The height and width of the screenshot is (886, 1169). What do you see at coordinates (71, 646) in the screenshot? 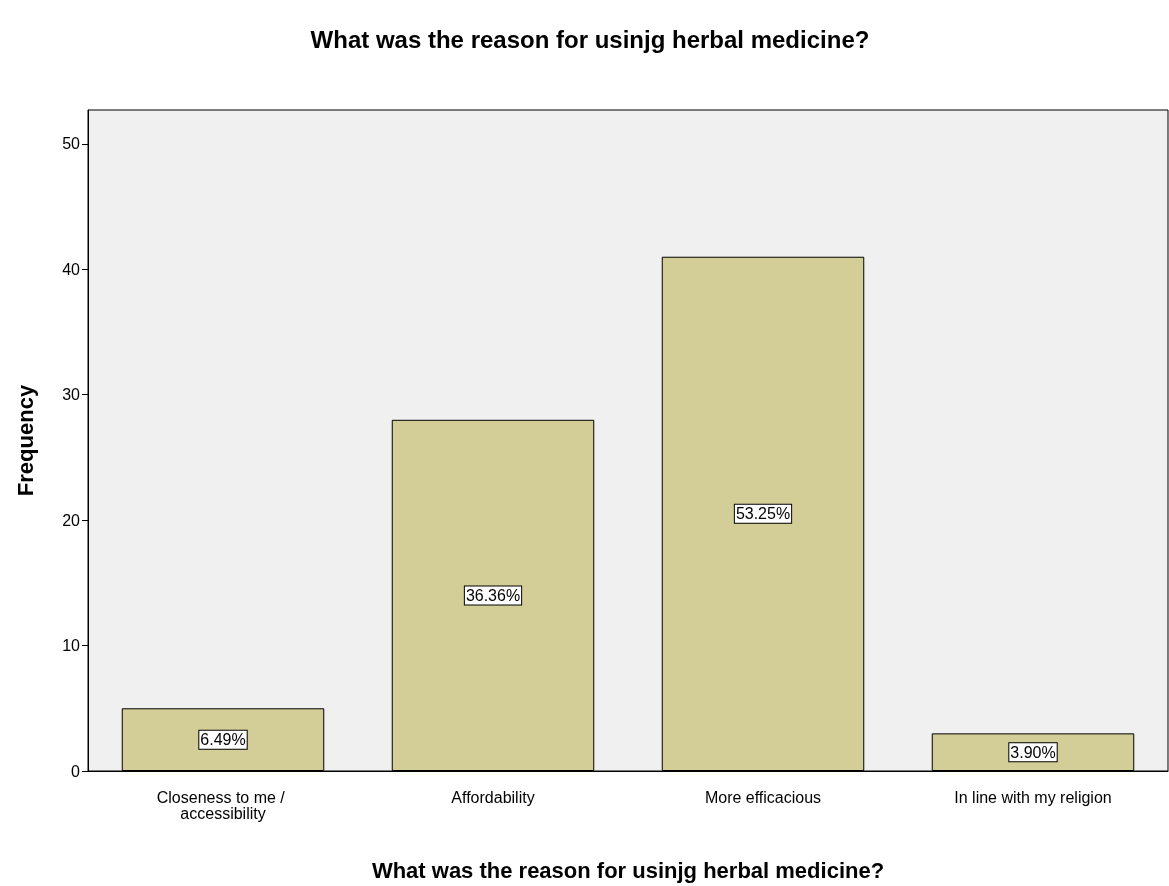
I see `y-tick-label: 10` at bounding box center [71, 646].